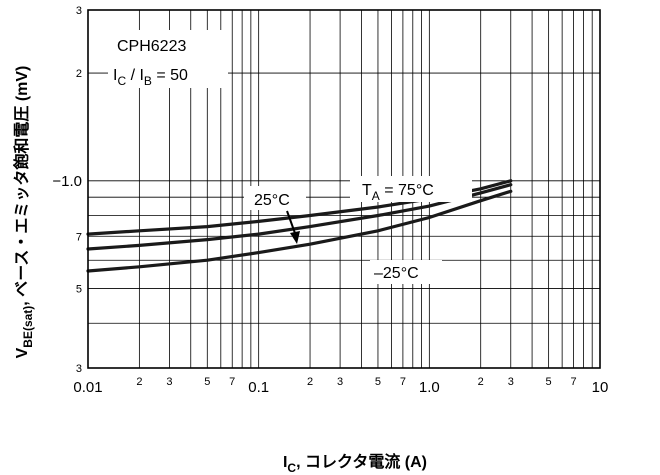 The width and height of the screenshot is (660, 475). Describe the element at coordinates (272, 200) in the screenshot. I see `series-label-25c: 25°C` at that location.